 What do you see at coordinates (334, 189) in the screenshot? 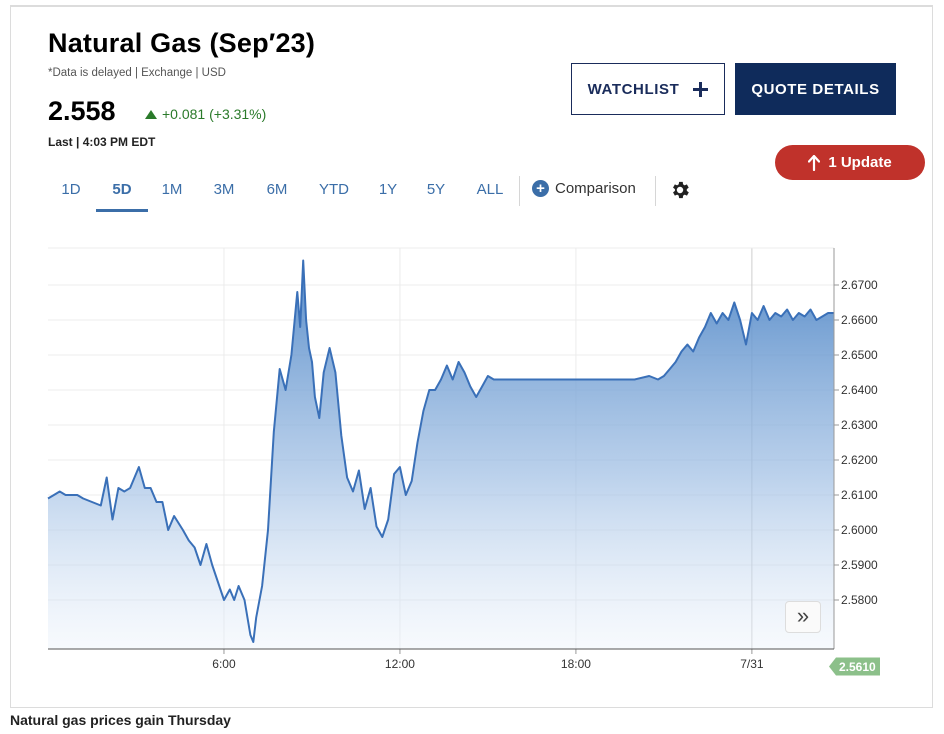
I see `tab-ytd: YTD` at bounding box center [334, 189].